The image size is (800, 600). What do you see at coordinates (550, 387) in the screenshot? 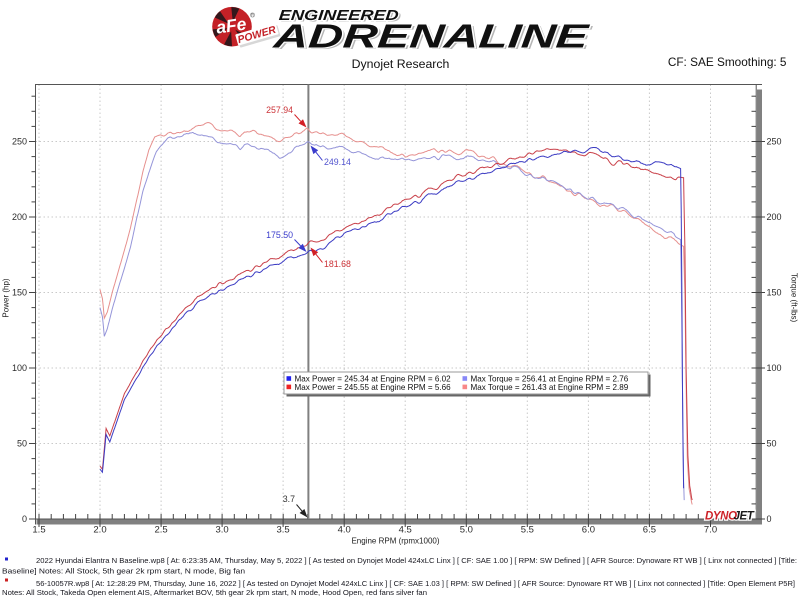
I see `svg-text:Max Torque = 261.43 at Engine: Max Torque = 261.43 at Engine RPM = 2.89` at bounding box center [550, 387].